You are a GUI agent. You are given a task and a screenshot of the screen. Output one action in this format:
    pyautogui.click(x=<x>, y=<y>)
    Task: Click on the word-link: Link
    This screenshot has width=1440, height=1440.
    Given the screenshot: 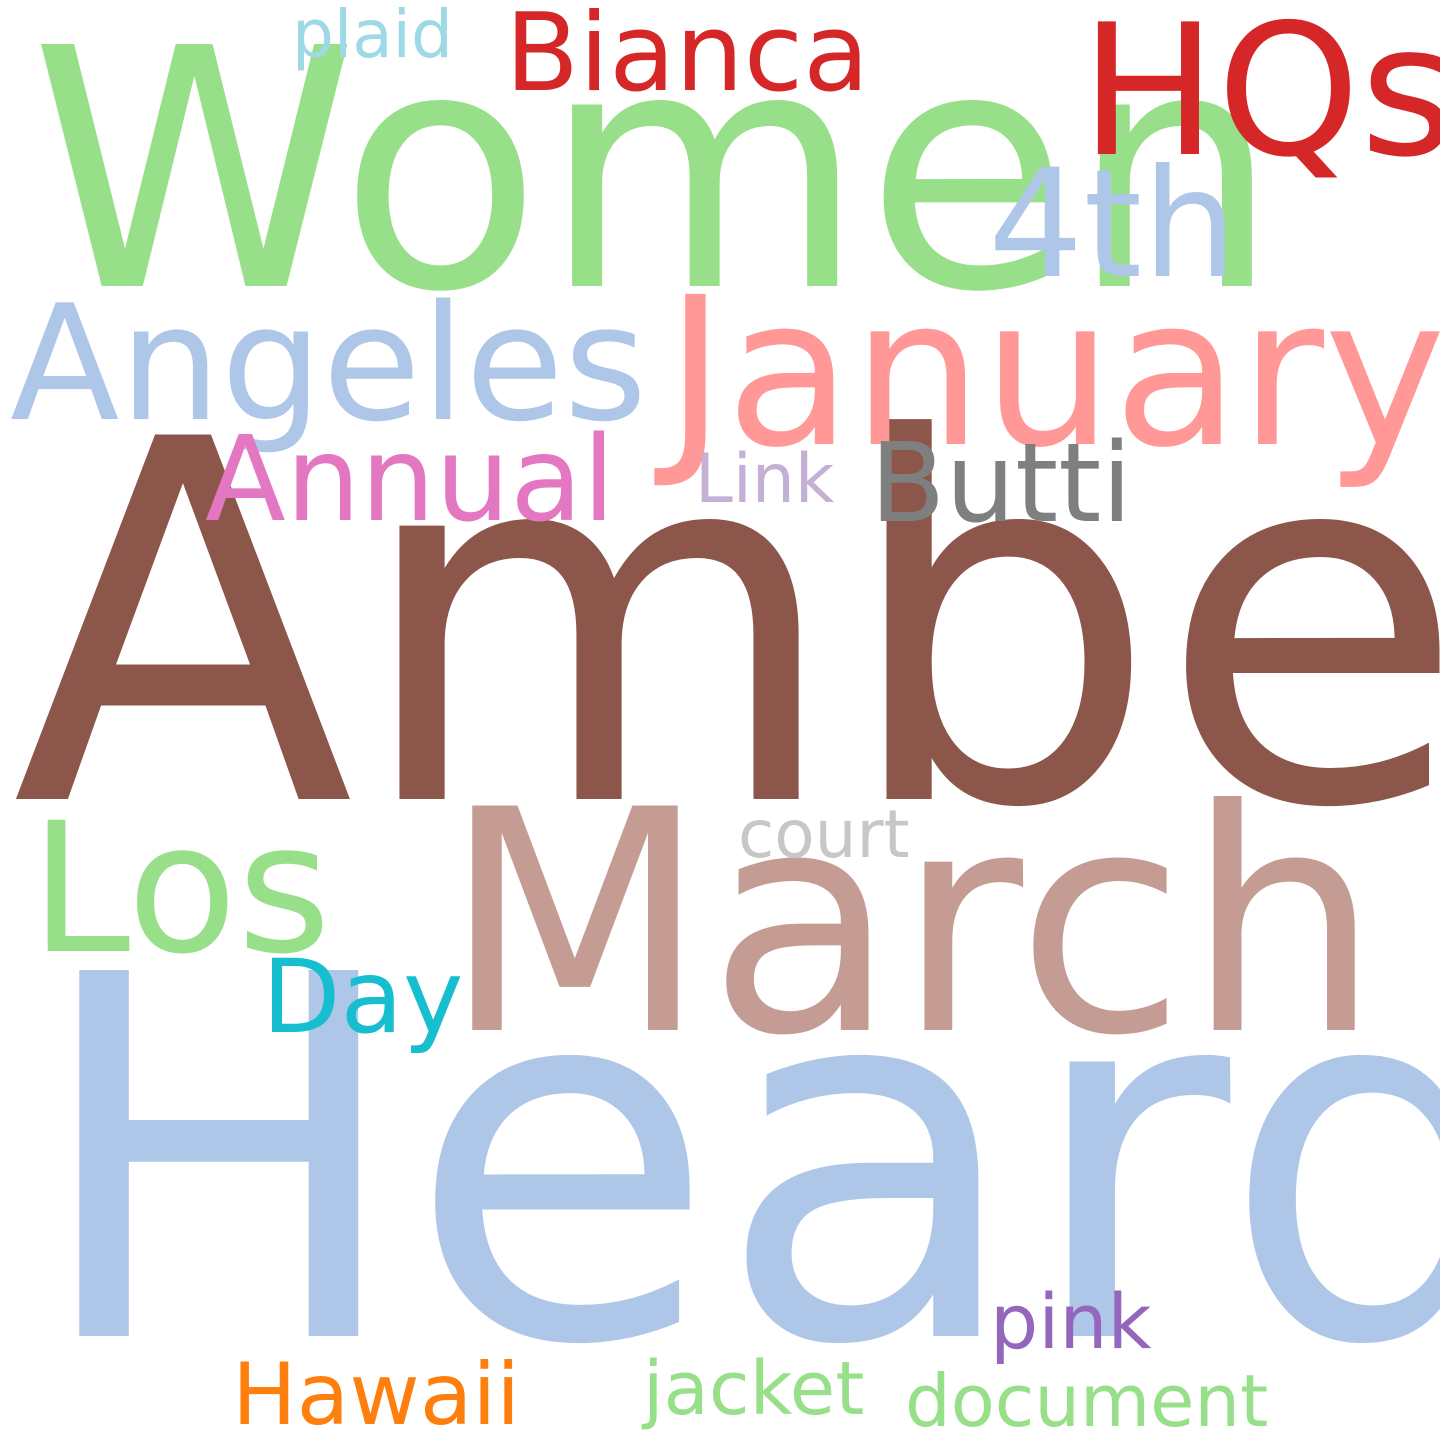 What is the action you would take?
    pyautogui.click(x=765, y=479)
    